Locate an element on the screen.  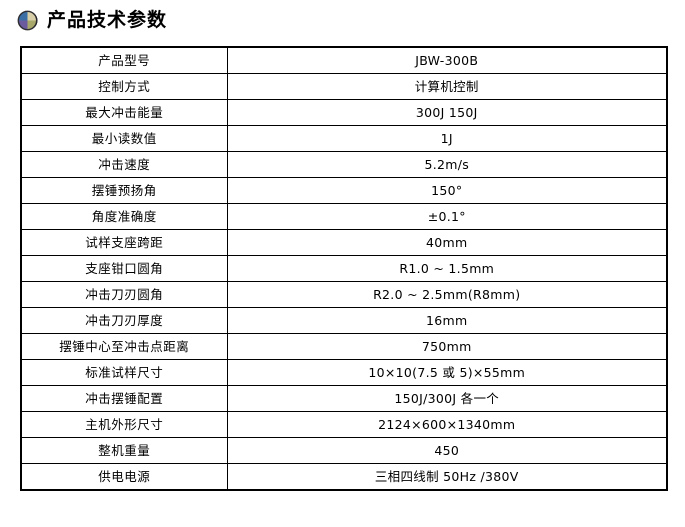
table-row: 供电电源 三相四线制 50Hz /380V is located at coordinates (344, 477).